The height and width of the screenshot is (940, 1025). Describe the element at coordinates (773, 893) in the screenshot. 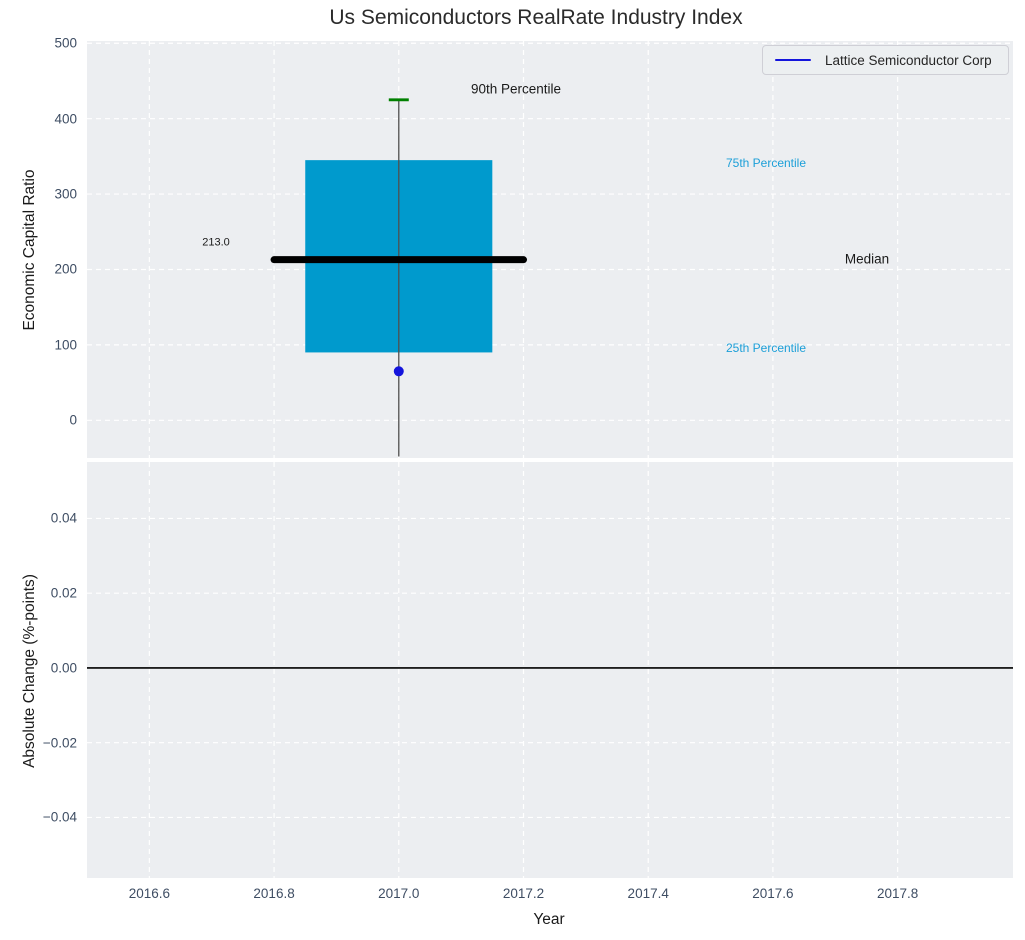

I see `xtick-label: 2017.6` at that location.